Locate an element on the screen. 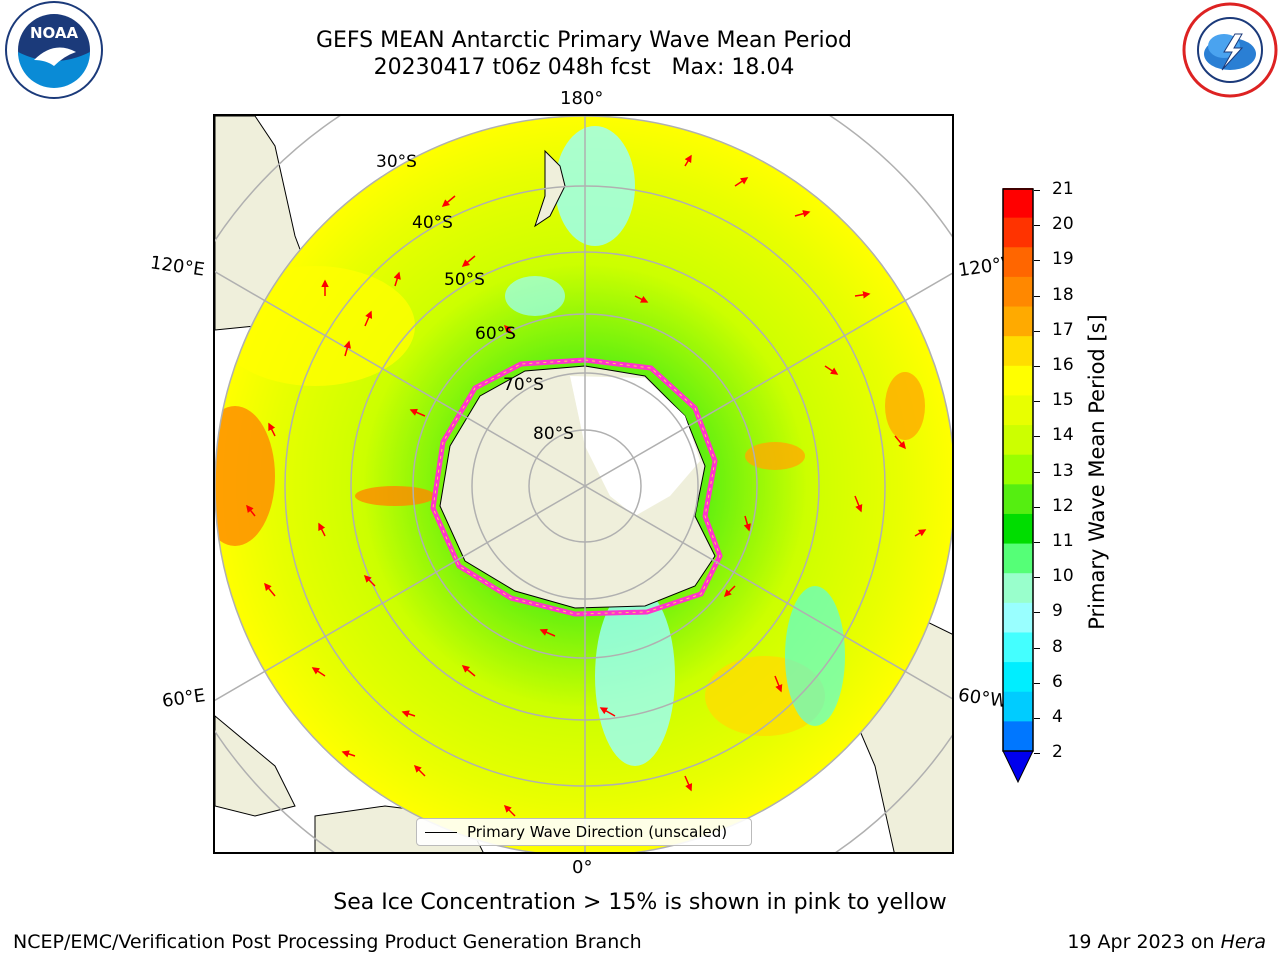 The width and height of the screenshot is (1280, 960). colorbar is located at coordinates (1018, 486).